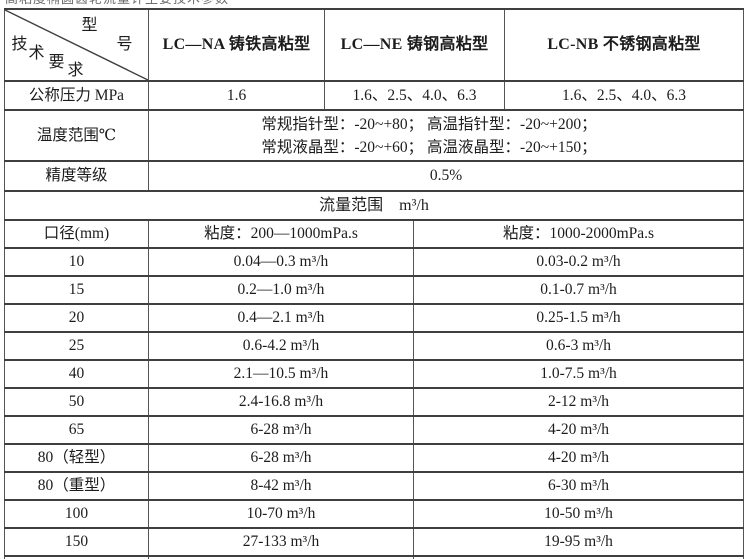 The width and height of the screenshot is (750, 559). What do you see at coordinates (76, 290) in the screenshot?
I see `dn-cell: 15` at bounding box center [76, 290].